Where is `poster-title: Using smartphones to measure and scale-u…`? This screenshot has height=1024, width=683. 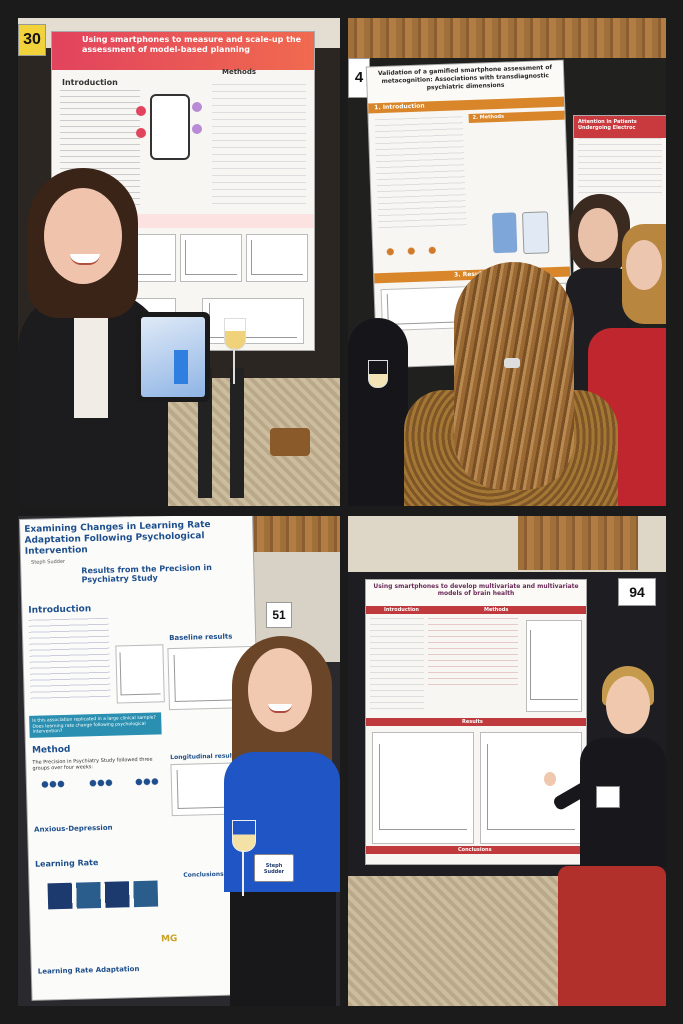
poster-title: Using smartphones to measure and scale-u… is located at coordinates (183, 51).